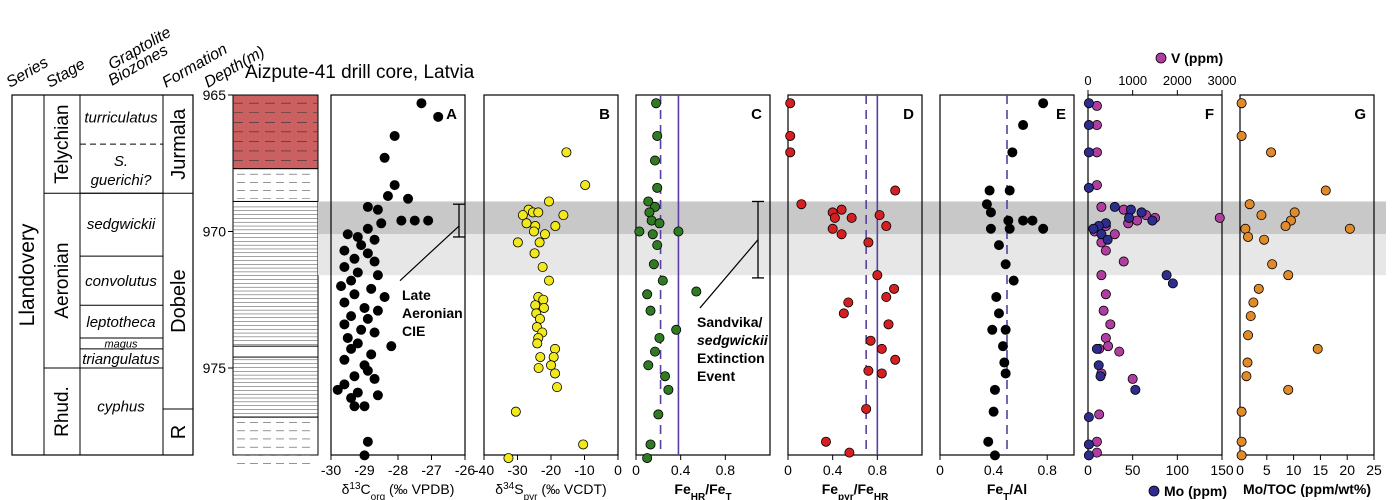  What do you see at coordinates (1294, 470) in the screenshot?
I see `x-tick-label: 10` at bounding box center [1294, 470].